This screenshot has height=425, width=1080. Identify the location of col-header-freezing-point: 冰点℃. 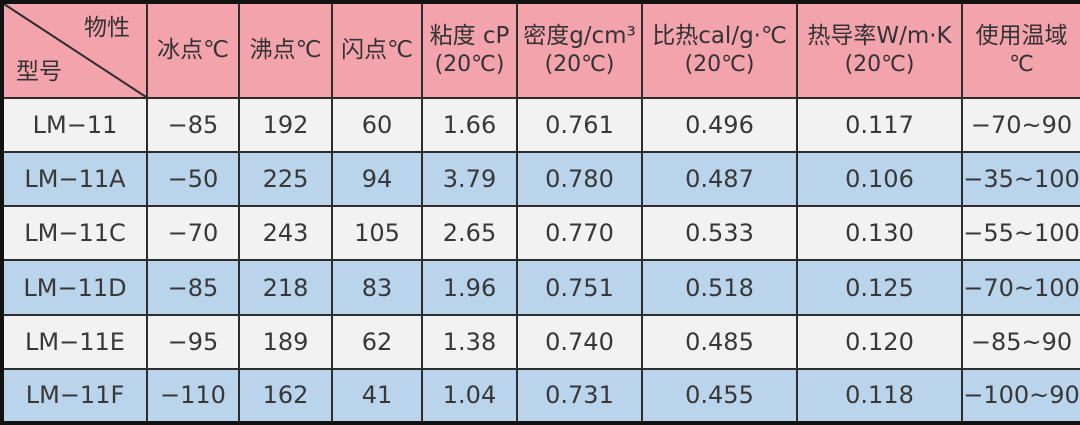
(193, 50).